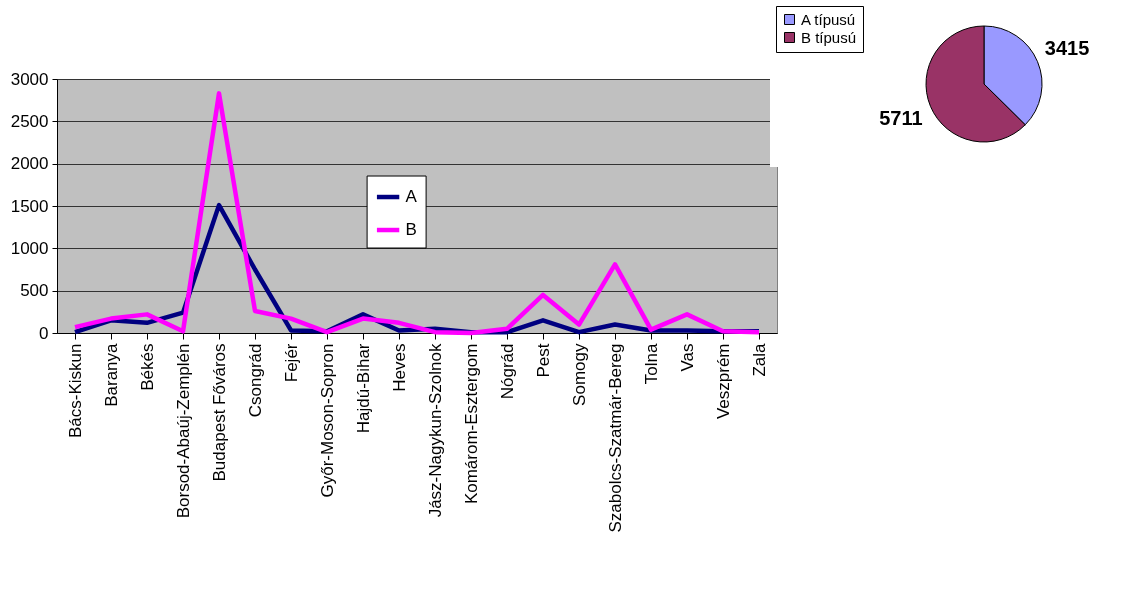  I want to click on x-tick-label: Pest, so click(543, 360).